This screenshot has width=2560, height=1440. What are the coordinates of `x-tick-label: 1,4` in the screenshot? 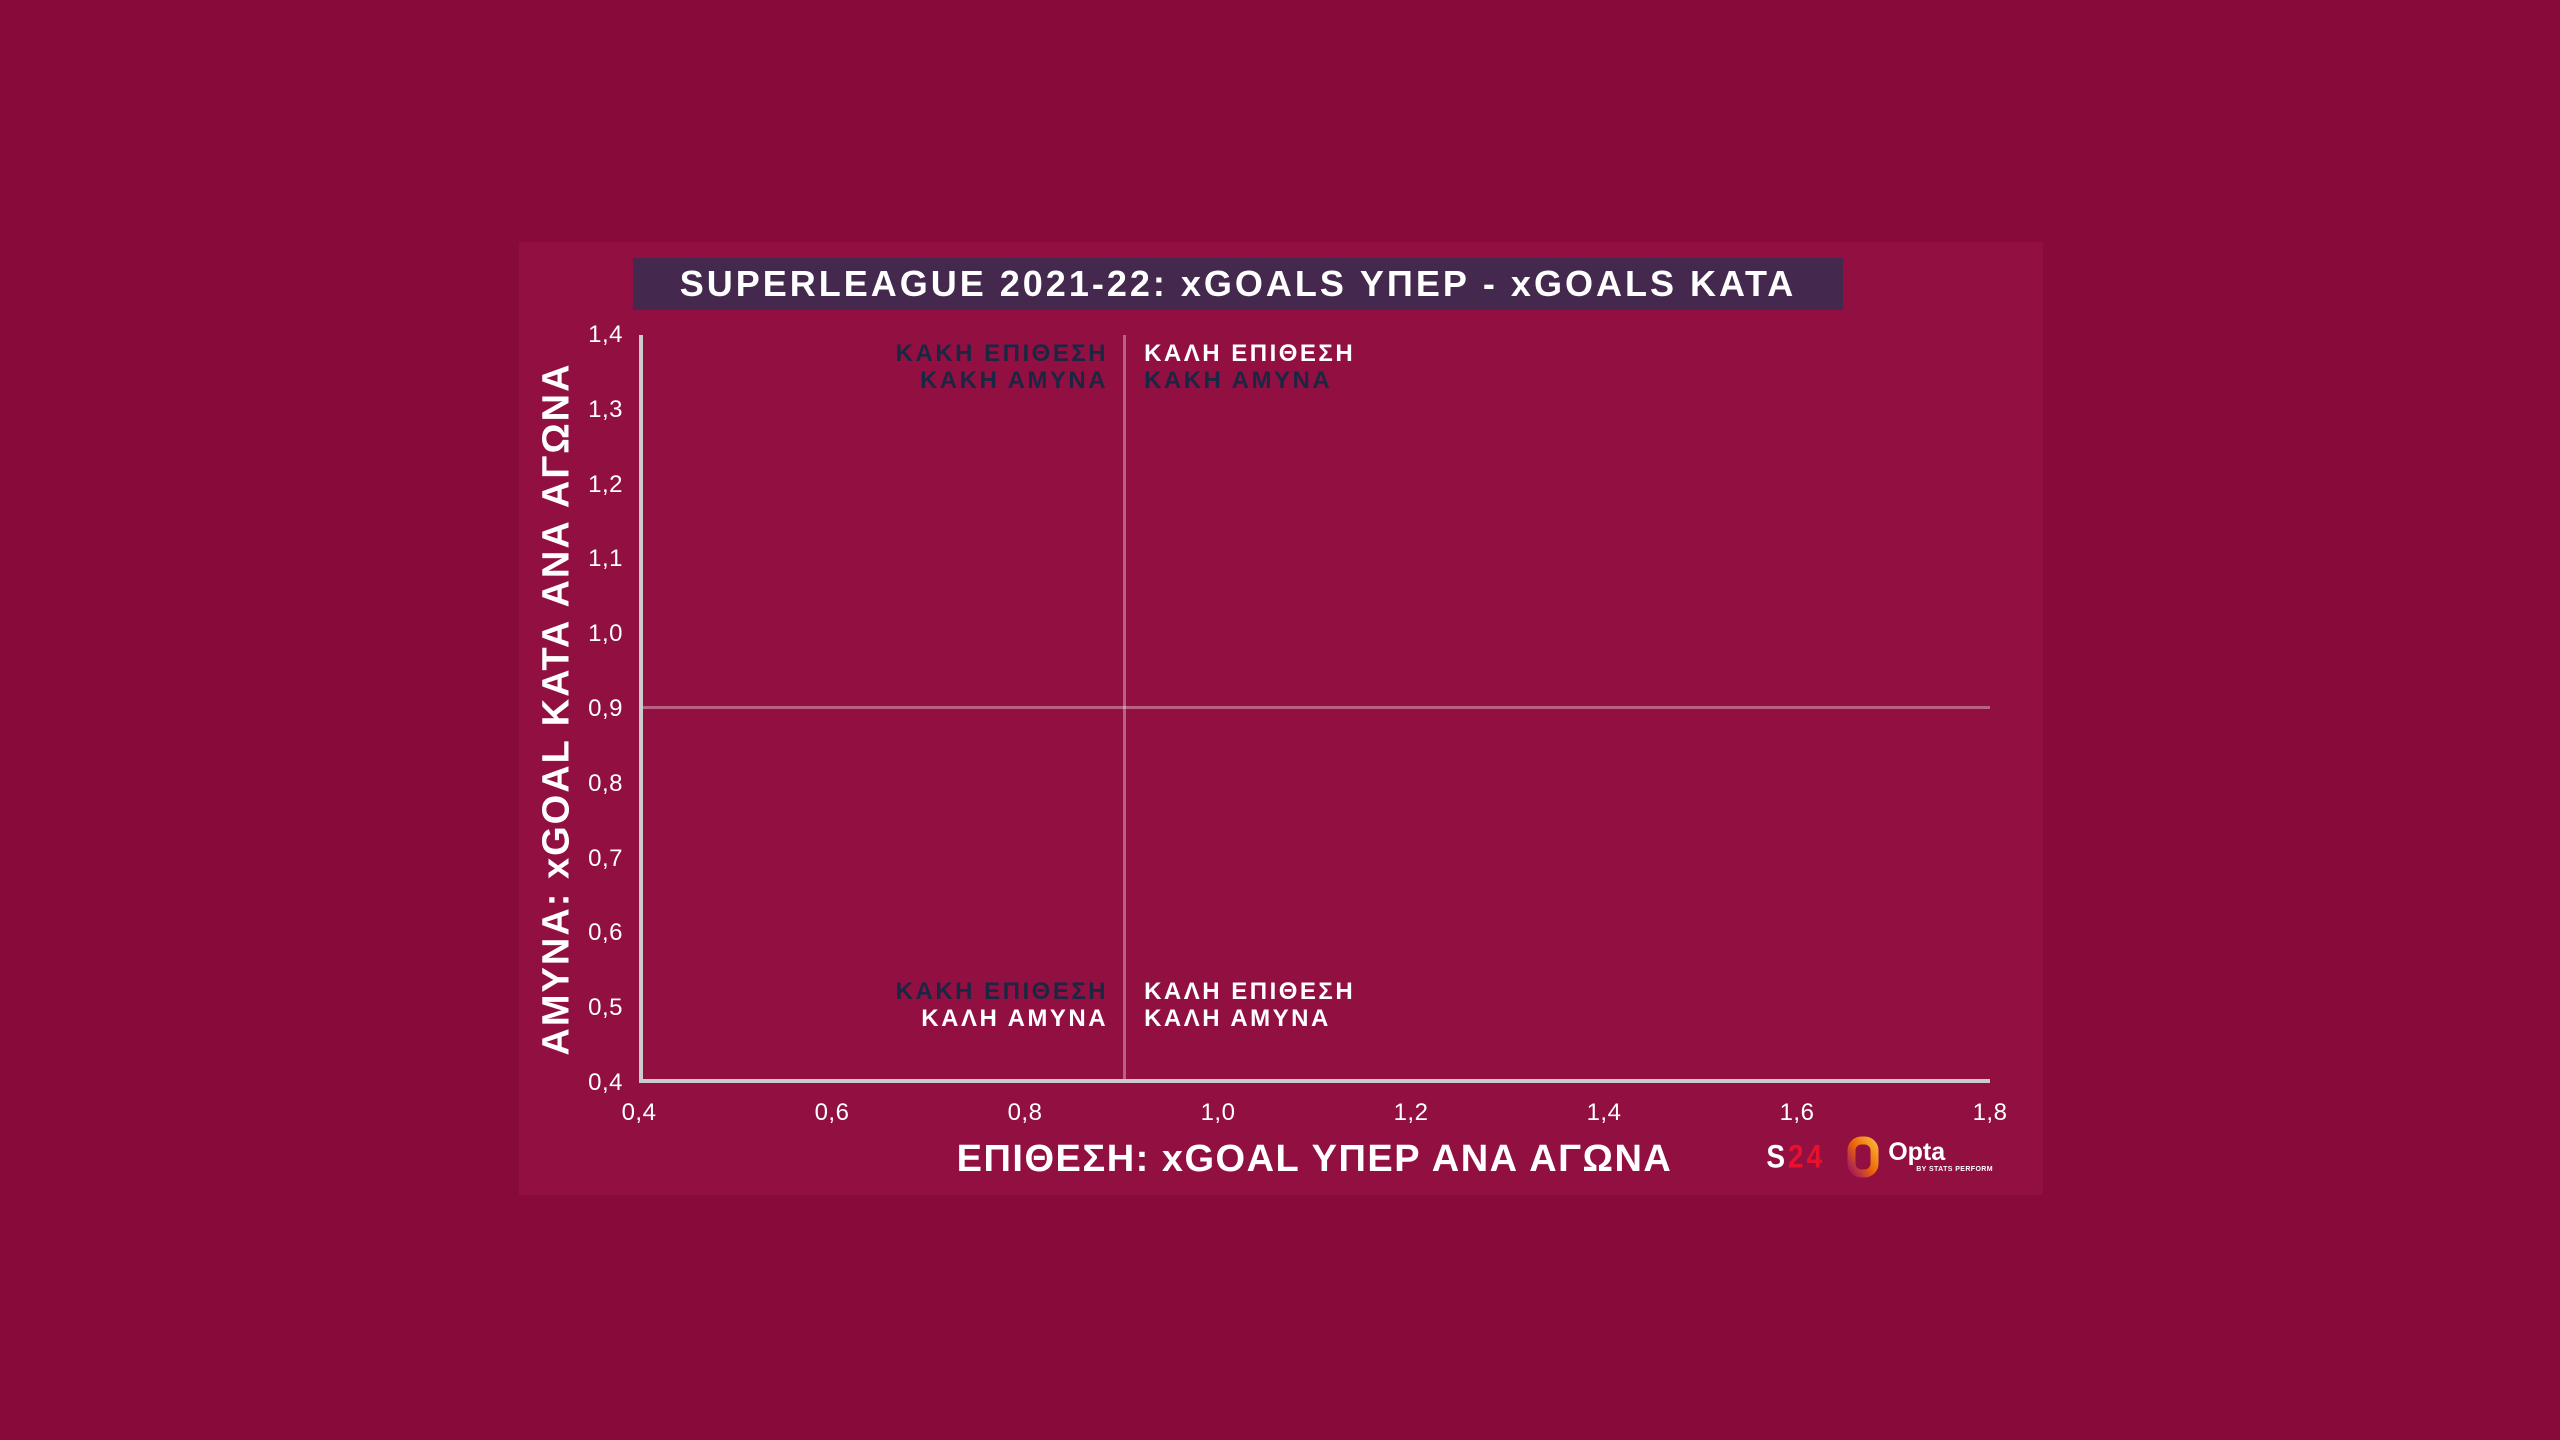 It's located at (1604, 1112).